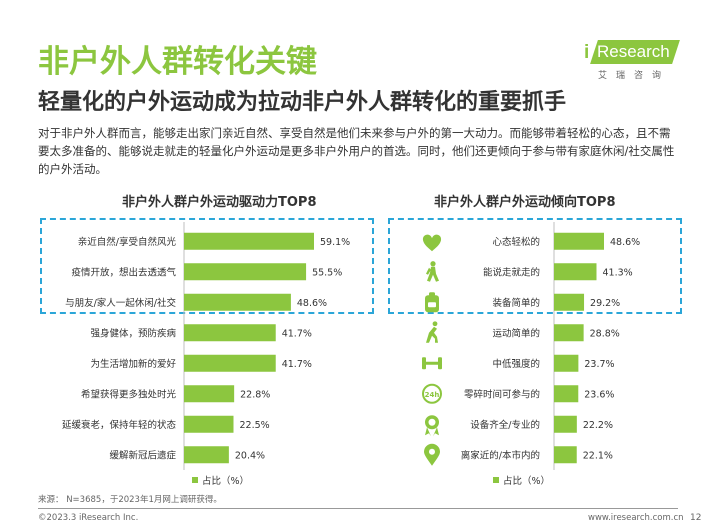 The height and width of the screenshot is (532, 710). Describe the element at coordinates (177, 62) in the screenshot. I see `page-title: 非户外人群转化关键` at that location.